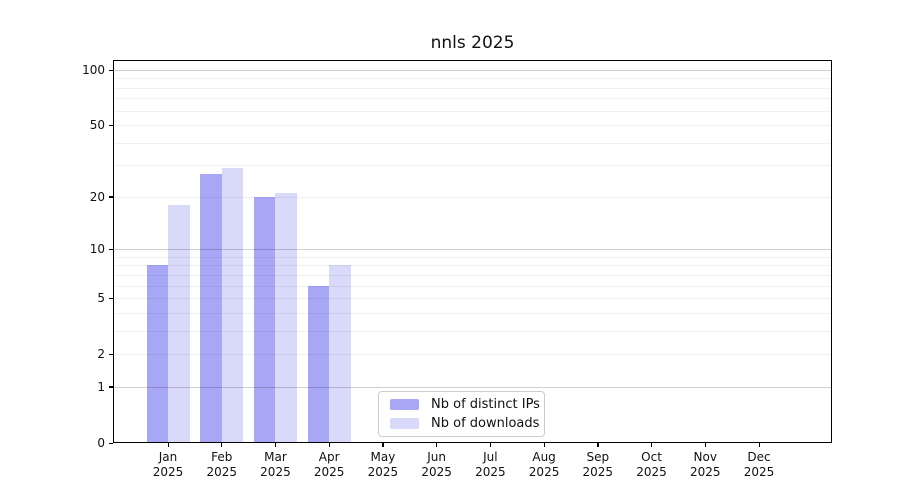 This screenshot has height=500, width=900. What do you see at coordinates (404, 404) in the screenshot?
I see `legend-swatch-distinct-ips-icon` at bounding box center [404, 404].